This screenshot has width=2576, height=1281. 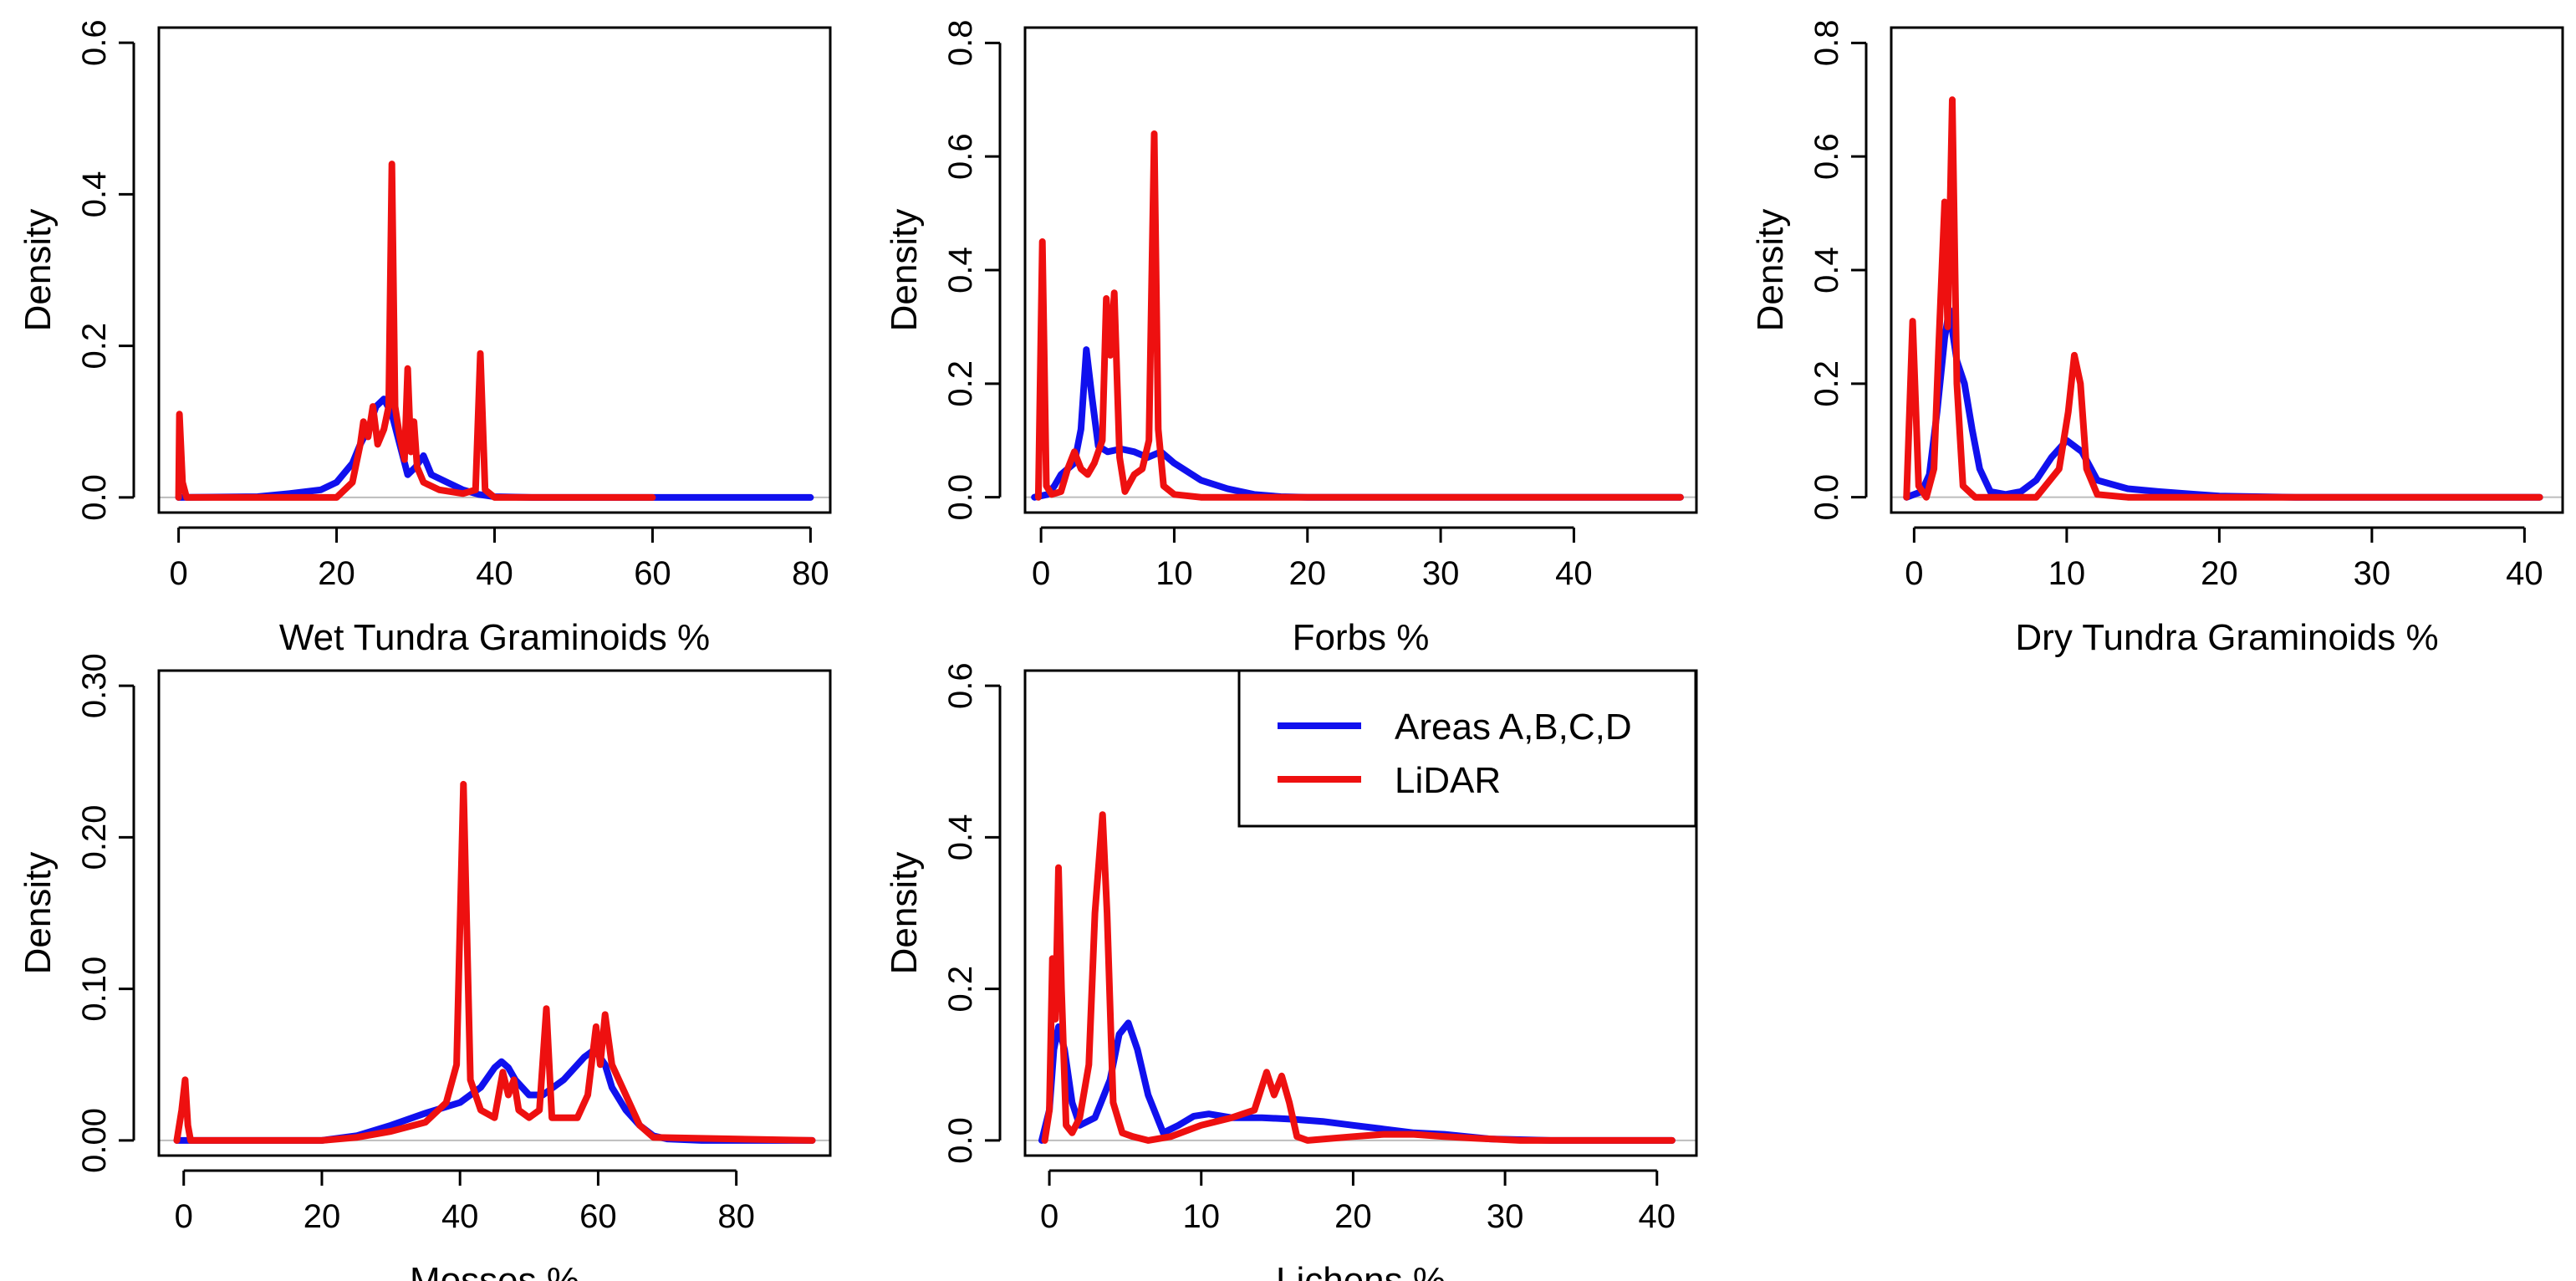 What do you see at coordinates (2226, 637) in the screenshot?
I see `x-axis-title: Dry Tundra Graminoids %` at bounding box center [2226, 637].